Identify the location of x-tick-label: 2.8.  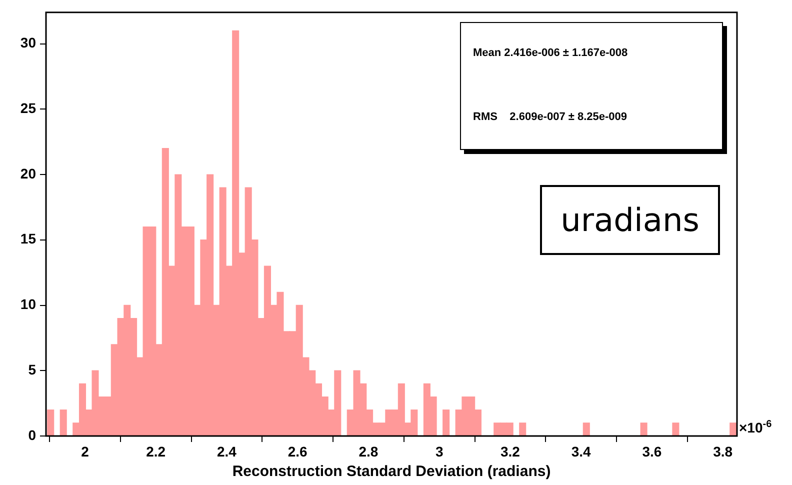
(368, 451).